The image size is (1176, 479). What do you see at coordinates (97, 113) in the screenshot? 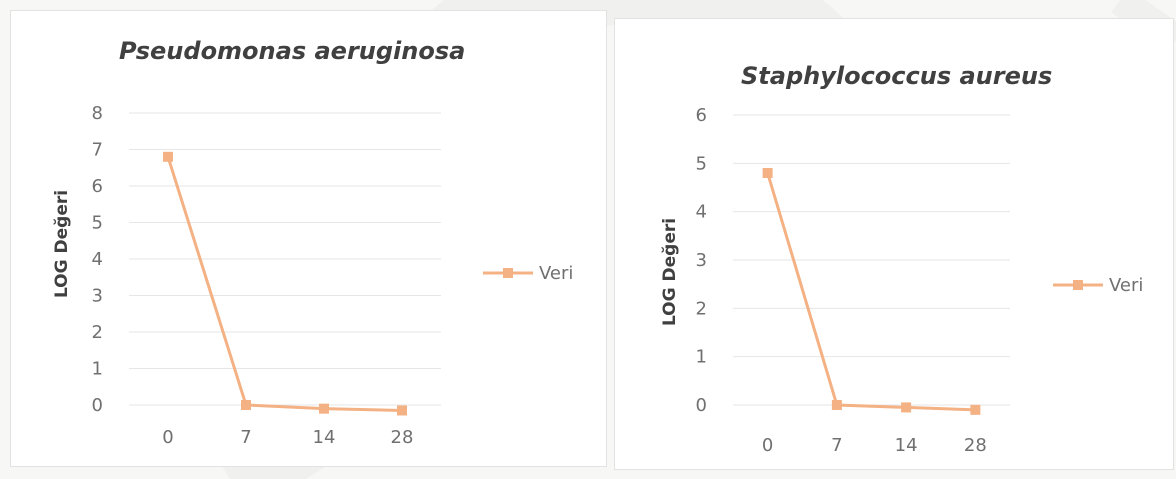
I see `y-tick-label: 8` at bounding box center [97, 113].